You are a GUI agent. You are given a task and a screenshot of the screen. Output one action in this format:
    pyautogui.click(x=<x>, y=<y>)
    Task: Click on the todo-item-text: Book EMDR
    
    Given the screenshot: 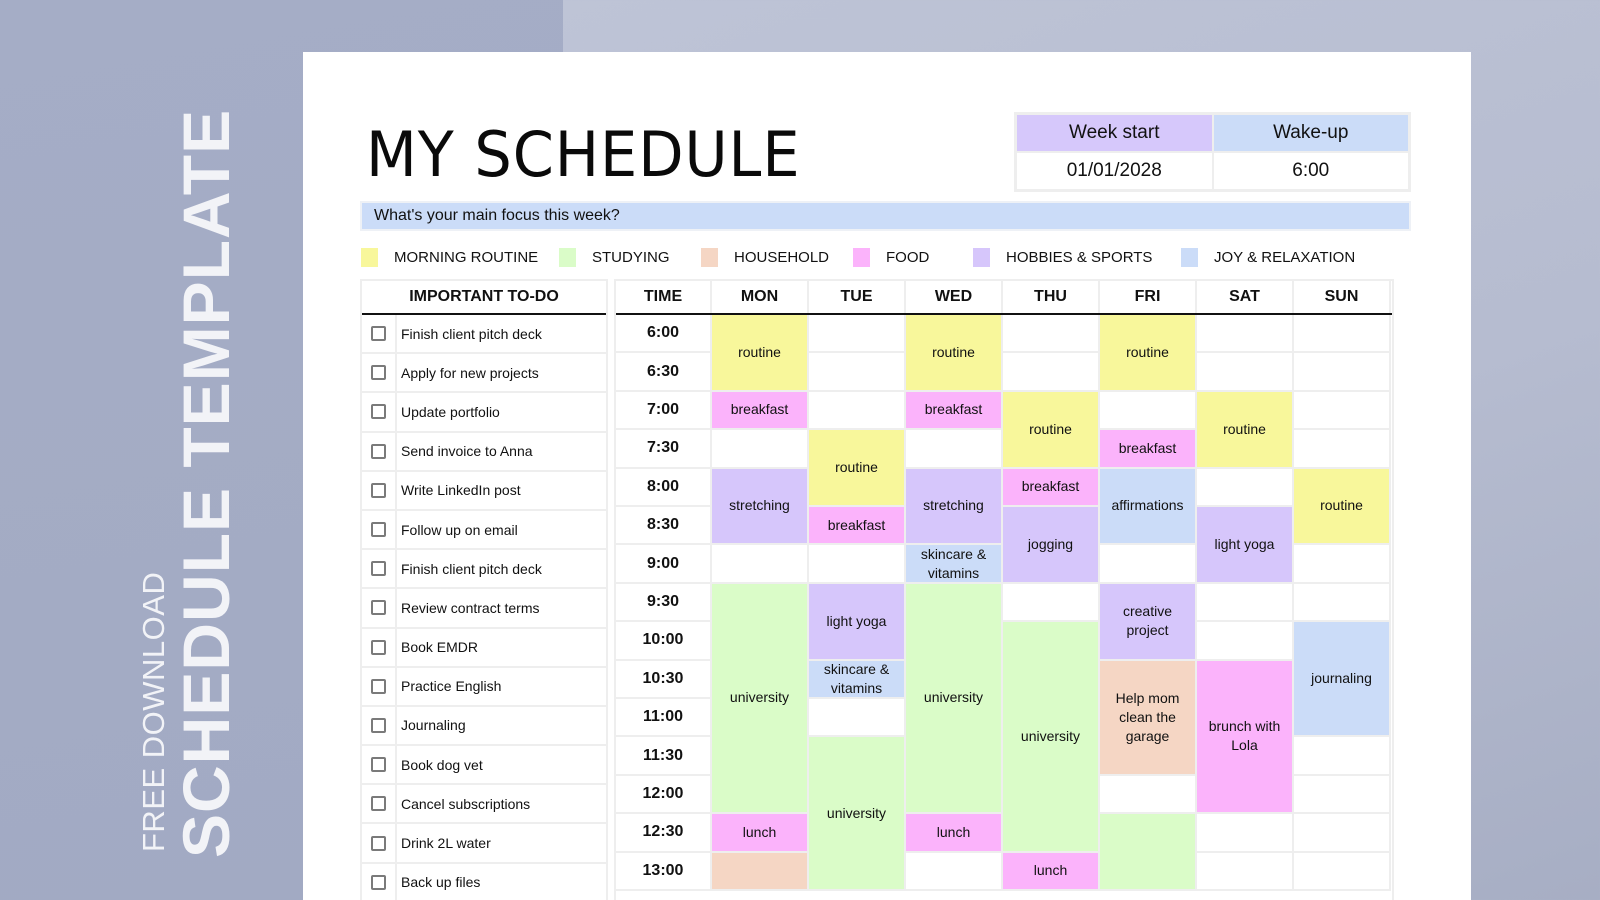 What is the action you would take?
    pyautogui.click(x=440, y=647)
    